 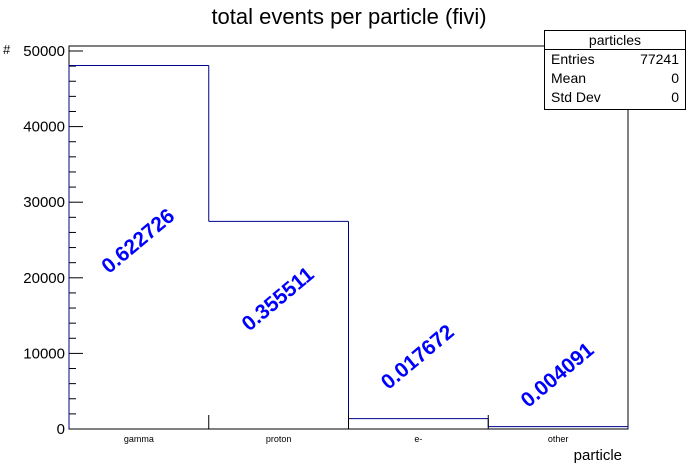 I want to click on x-tick-label: proton, so click(x=279, y=439).